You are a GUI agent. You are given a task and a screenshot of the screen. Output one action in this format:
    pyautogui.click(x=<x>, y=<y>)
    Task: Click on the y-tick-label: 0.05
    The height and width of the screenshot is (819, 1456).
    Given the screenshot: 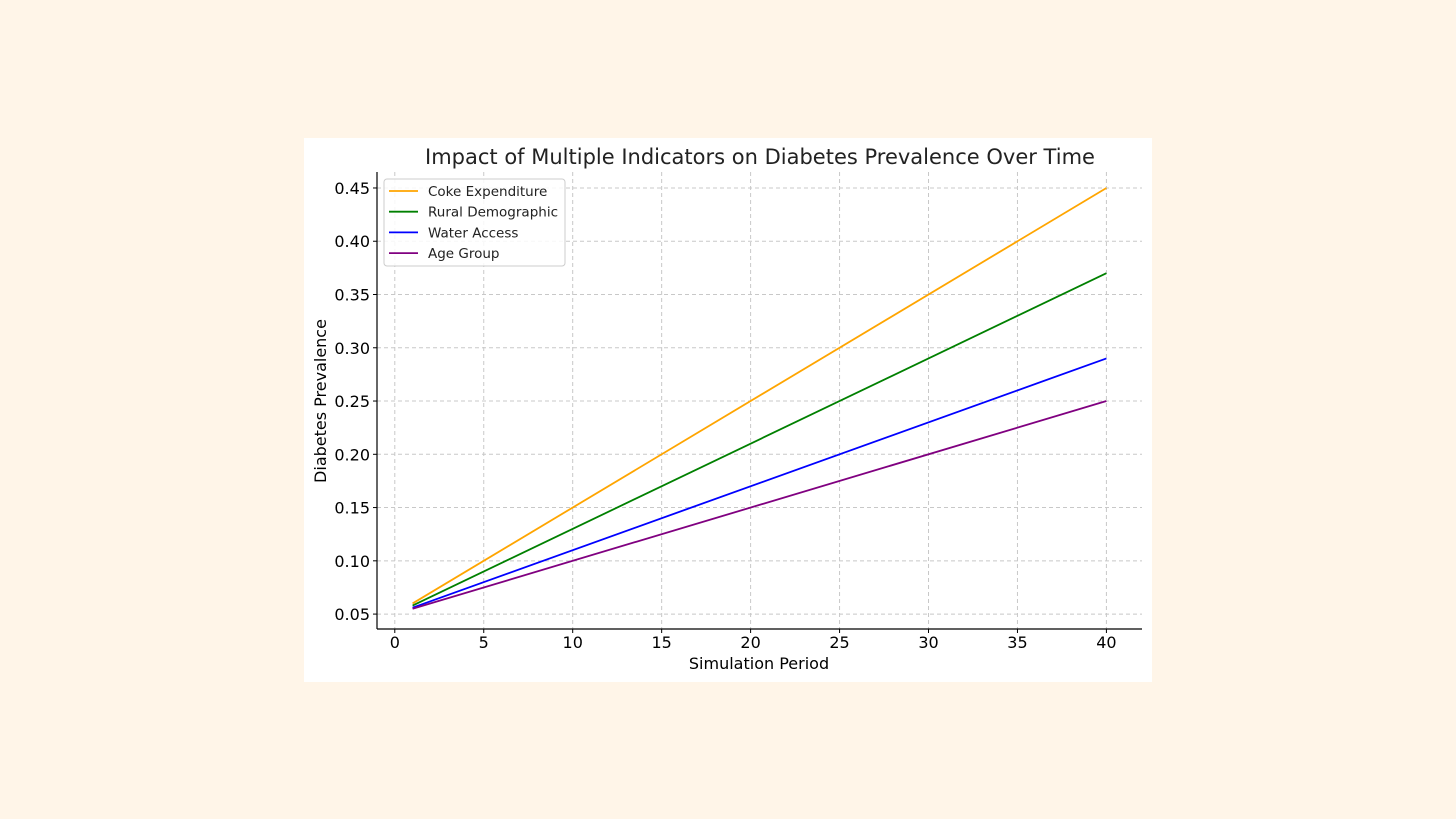 What is the action you would take?
    pyautogui.click(x=352, y=614)
    